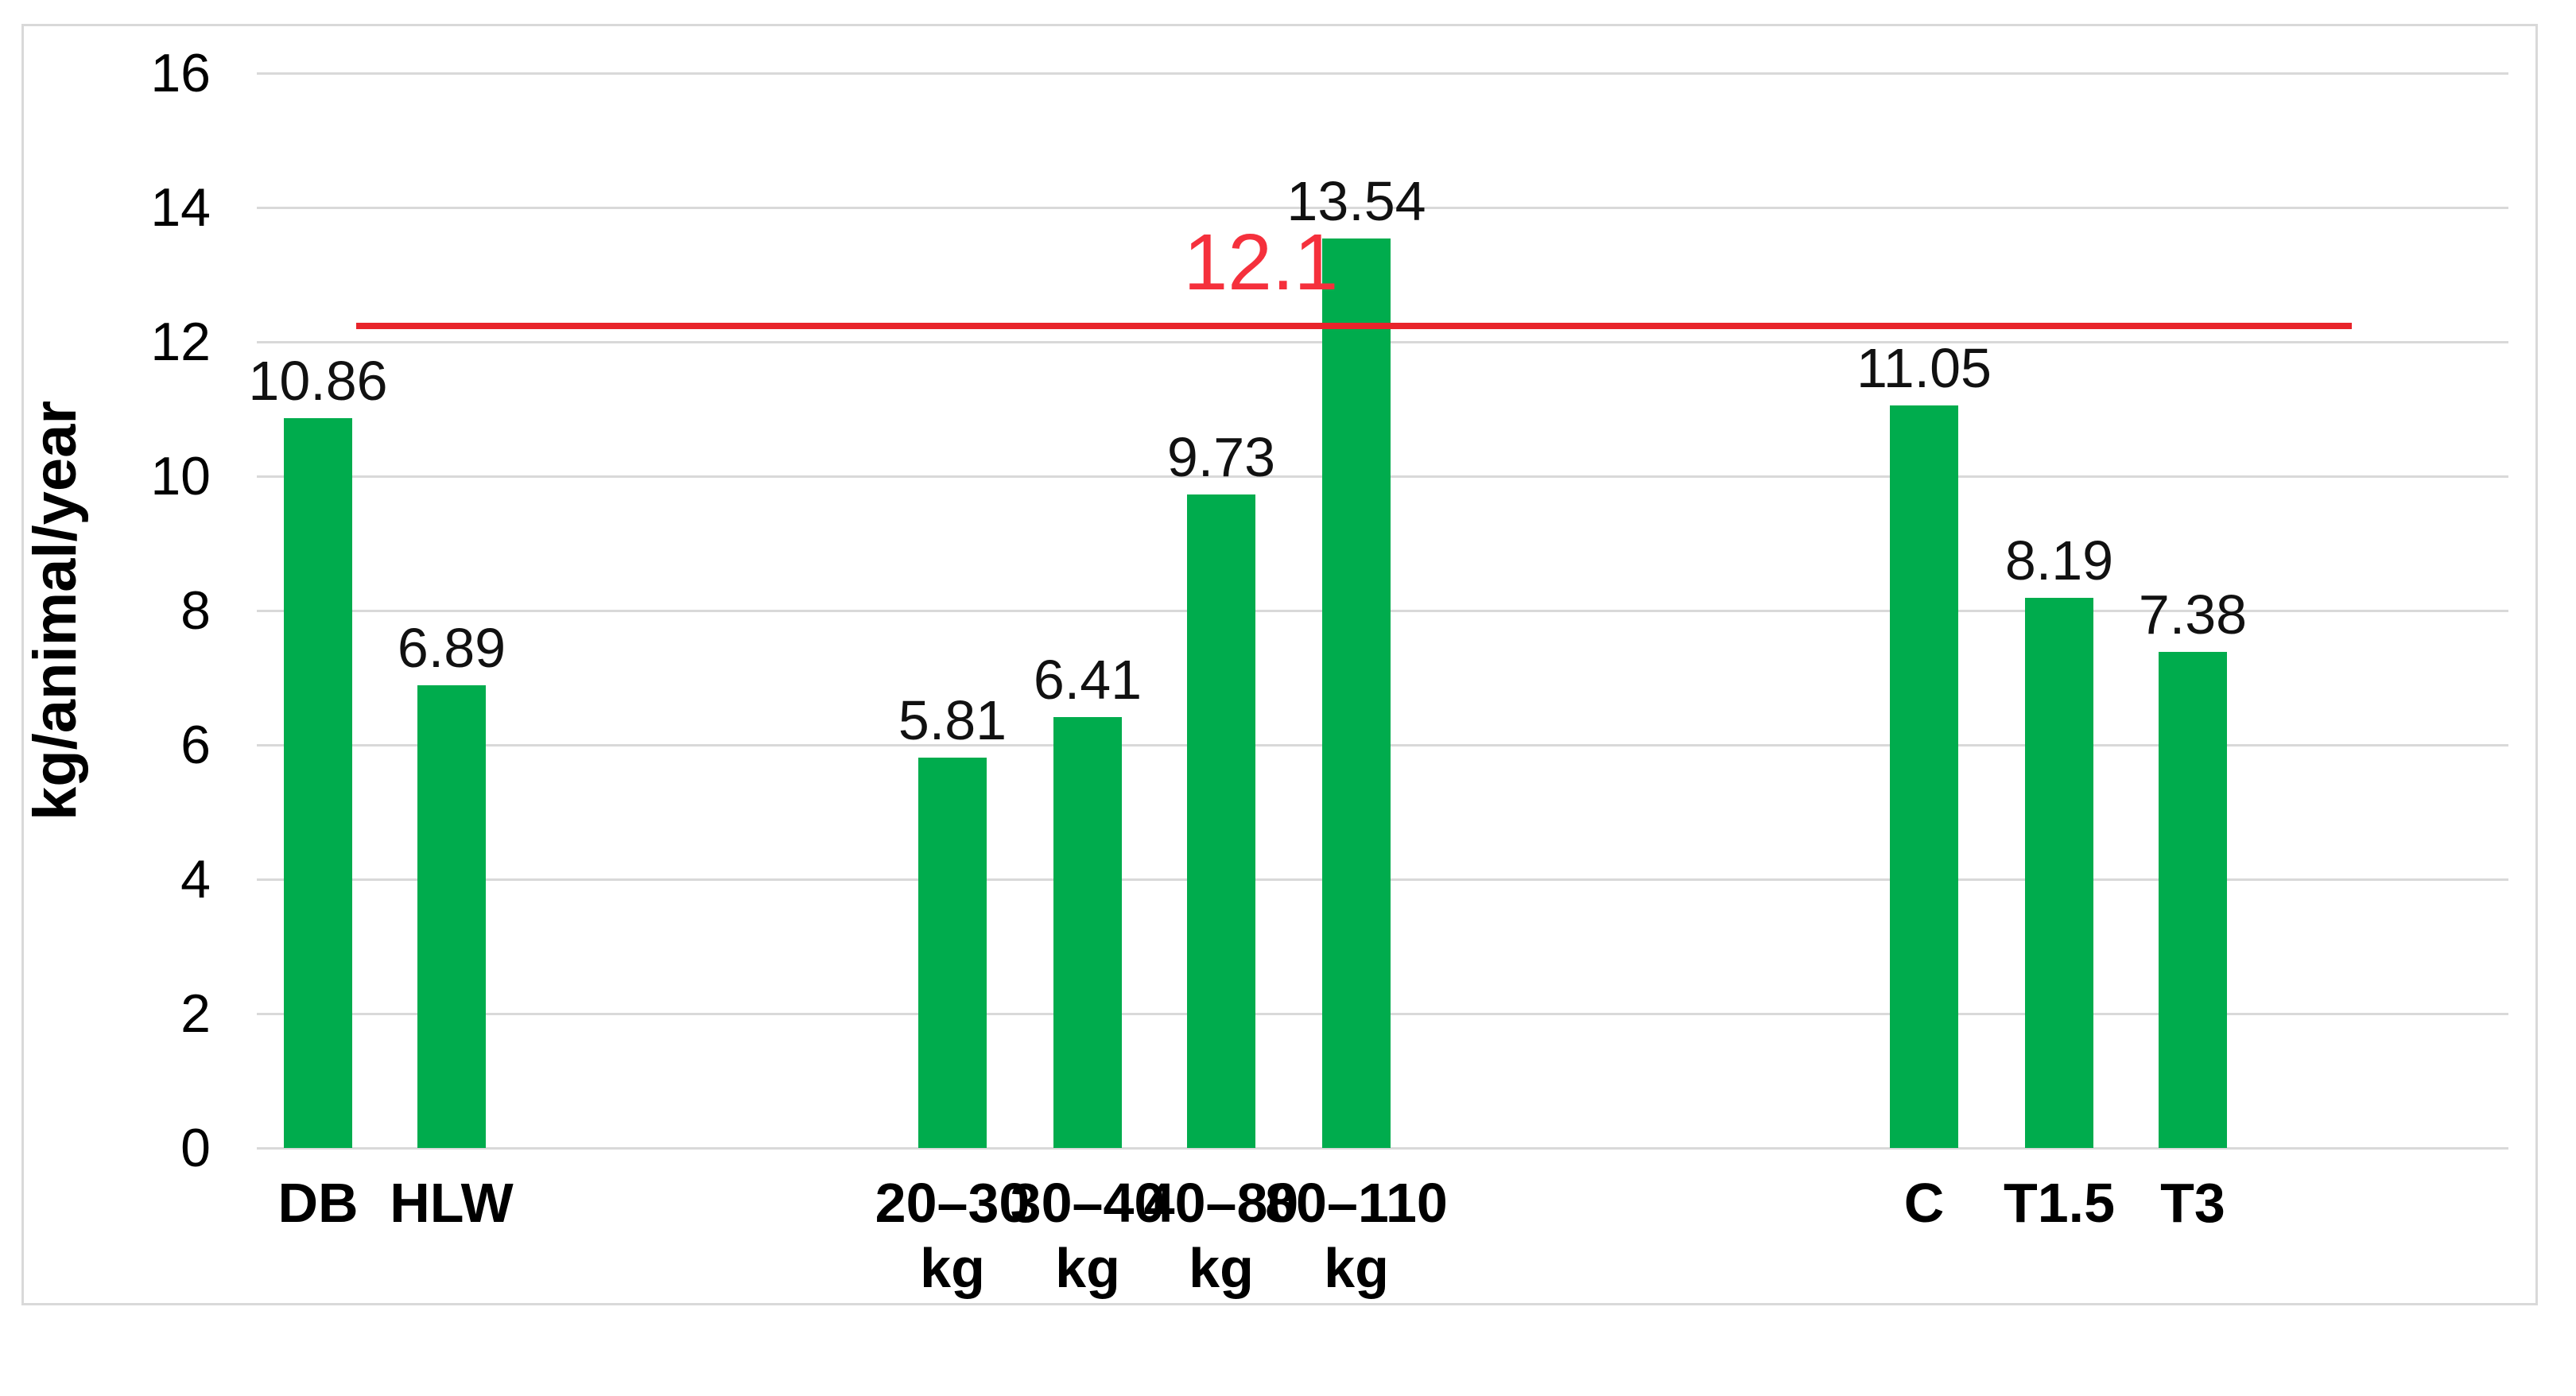 The width and height of the screenshot is (2576, 1396). I want to click on y-tick-label-12: 12, so click(181, 342).